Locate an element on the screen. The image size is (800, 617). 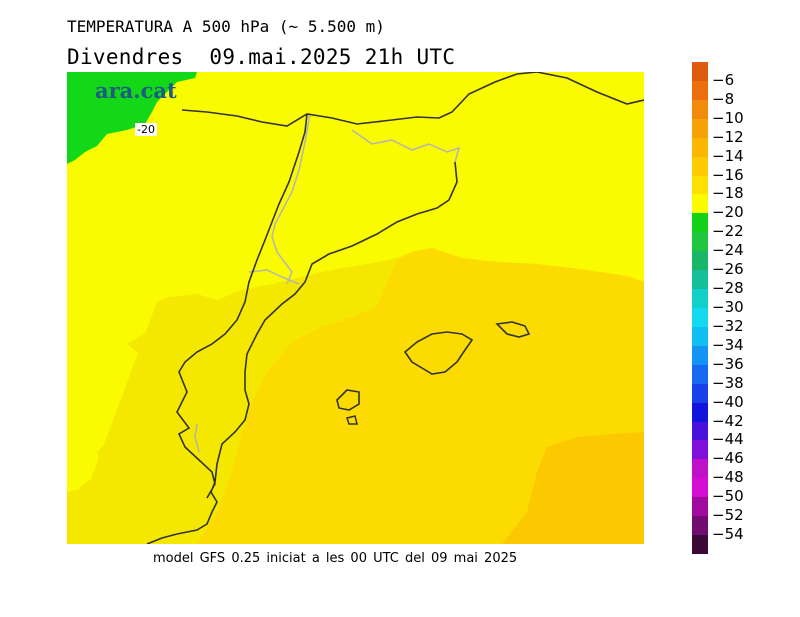
menorca-island is located at coordinates (513, 329).